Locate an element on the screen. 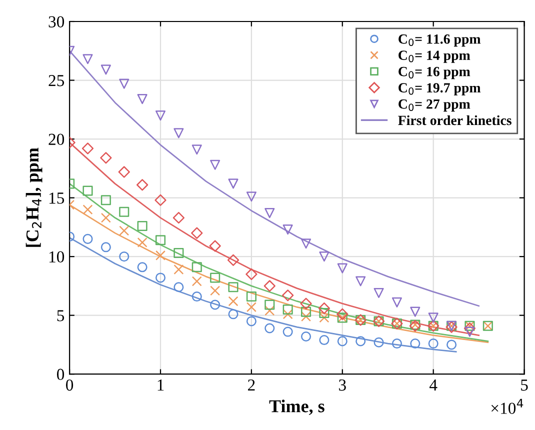 The width and height of the screenshot is (535, 430). y-tick-label: 20 is located at coordinates (56, 139).